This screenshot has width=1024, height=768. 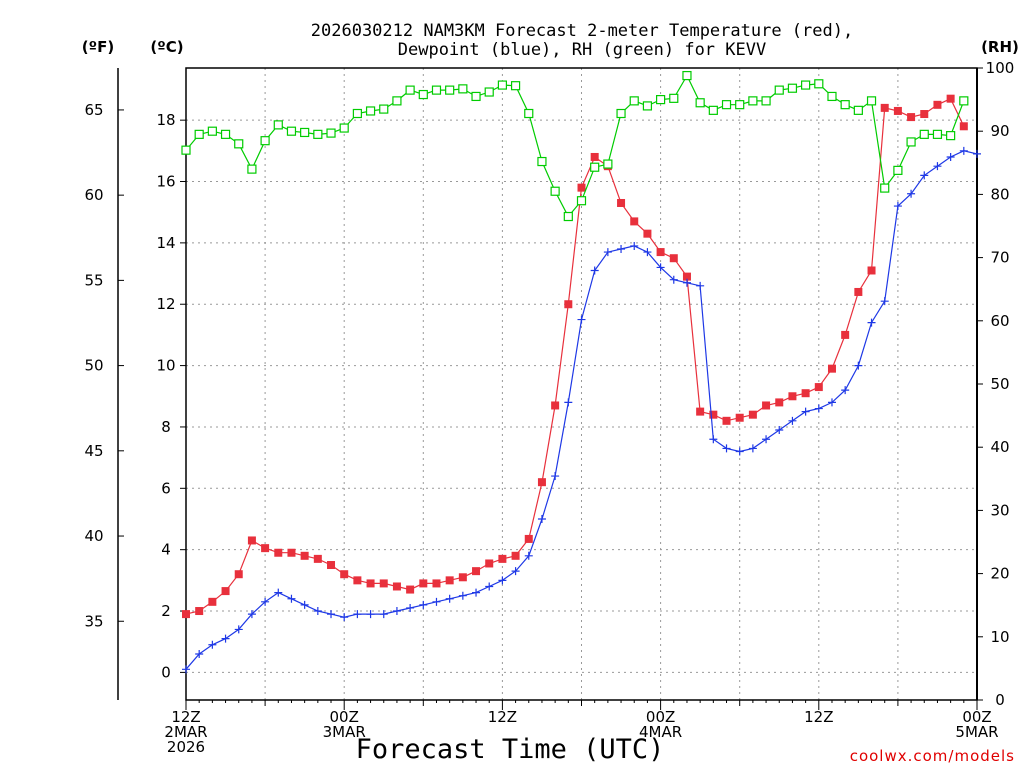 I want to click on celsius-tick-label: 0, so click(x=166, y=672).